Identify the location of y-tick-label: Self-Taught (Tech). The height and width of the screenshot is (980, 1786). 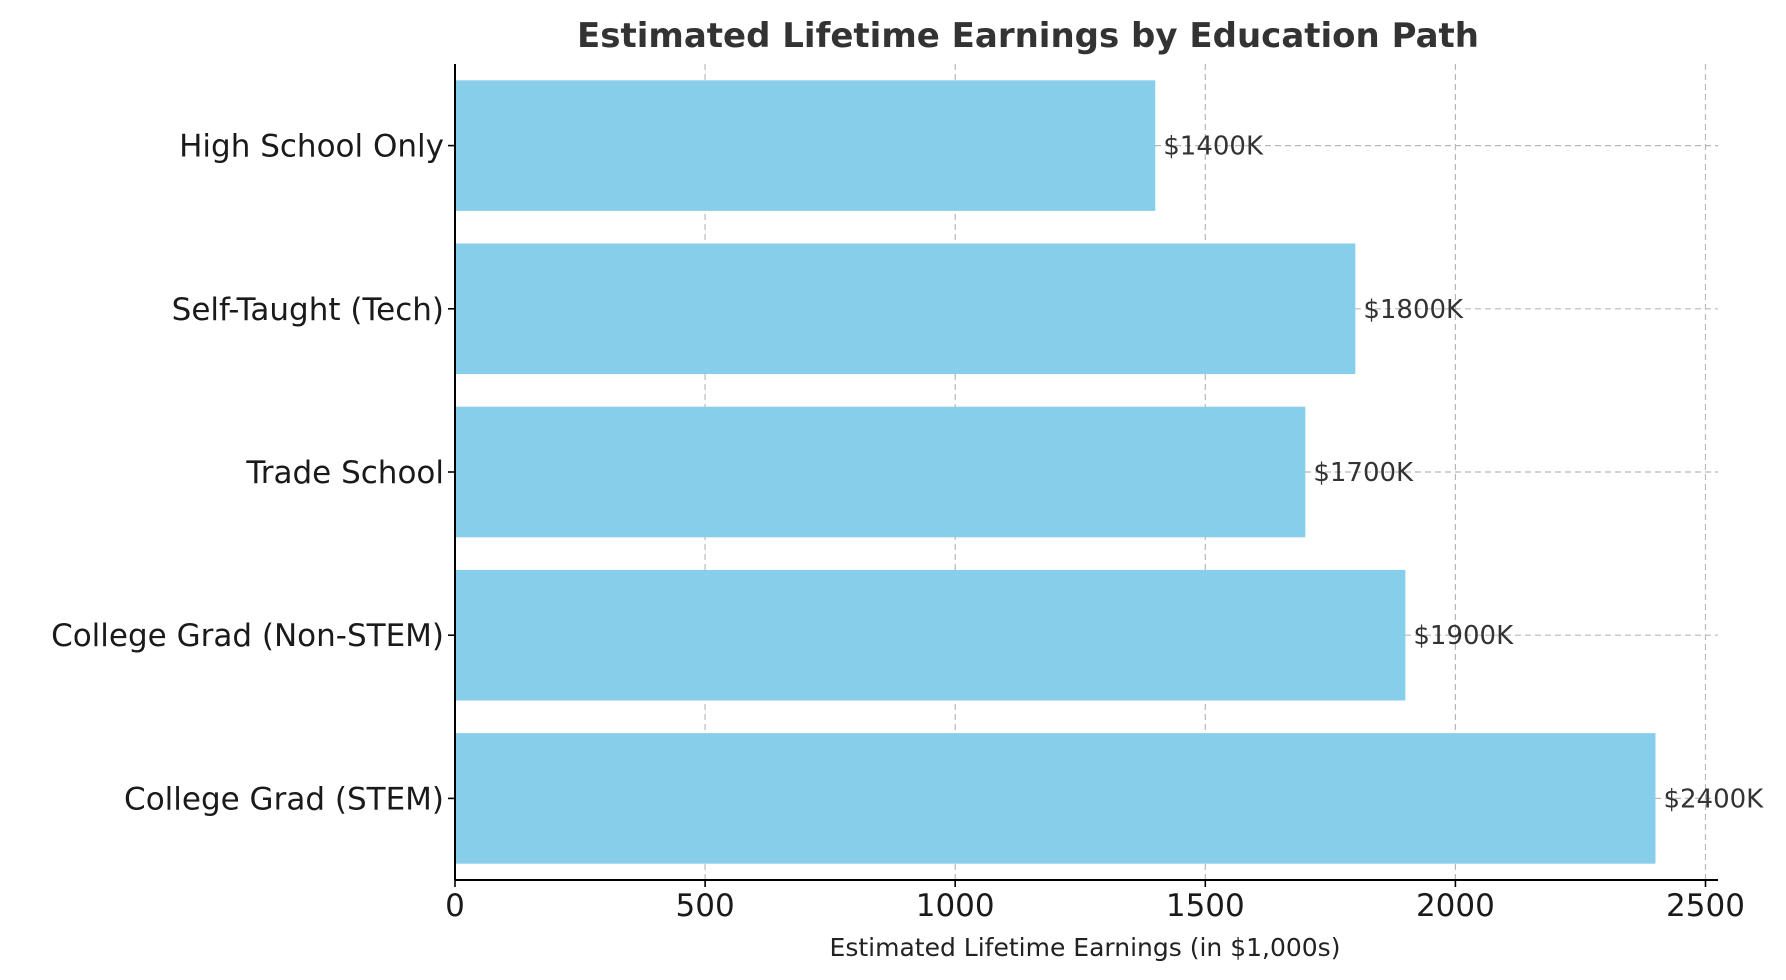
(308, 310).